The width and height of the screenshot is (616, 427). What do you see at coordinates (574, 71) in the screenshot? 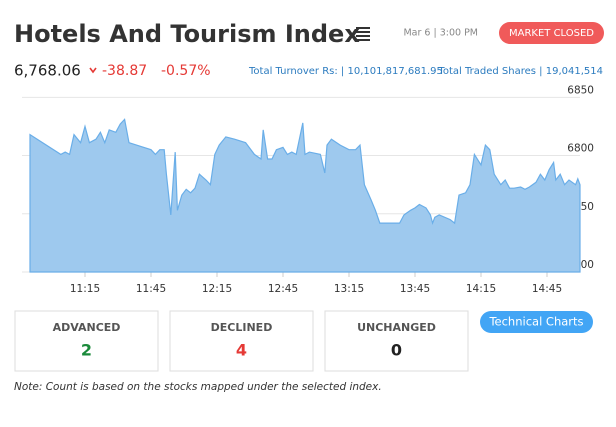
I see `shares-value: 19,041,514` at bounding box center [574, 71].